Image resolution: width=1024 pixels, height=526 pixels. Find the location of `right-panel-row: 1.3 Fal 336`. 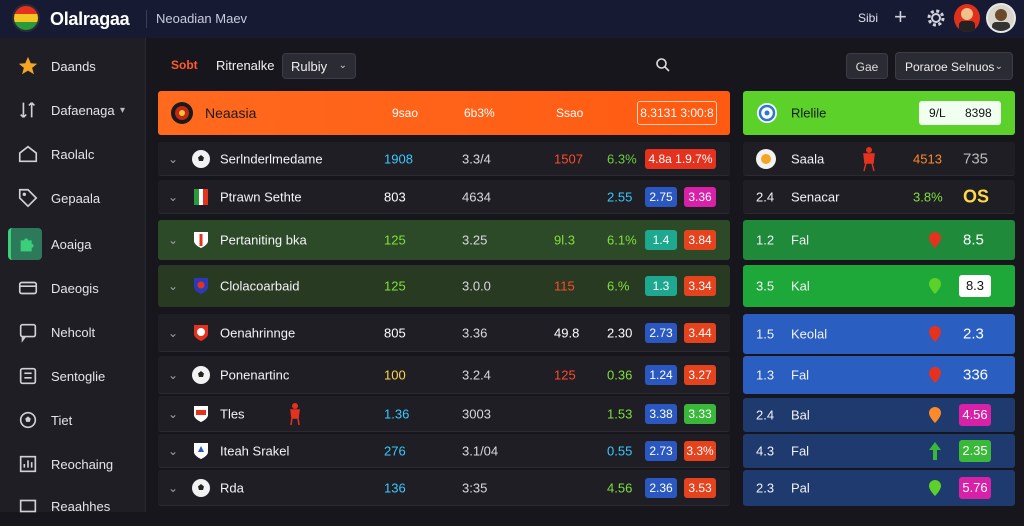

right-panel-row: 1.3 Fal 336 is located at coordinates (879, 375).